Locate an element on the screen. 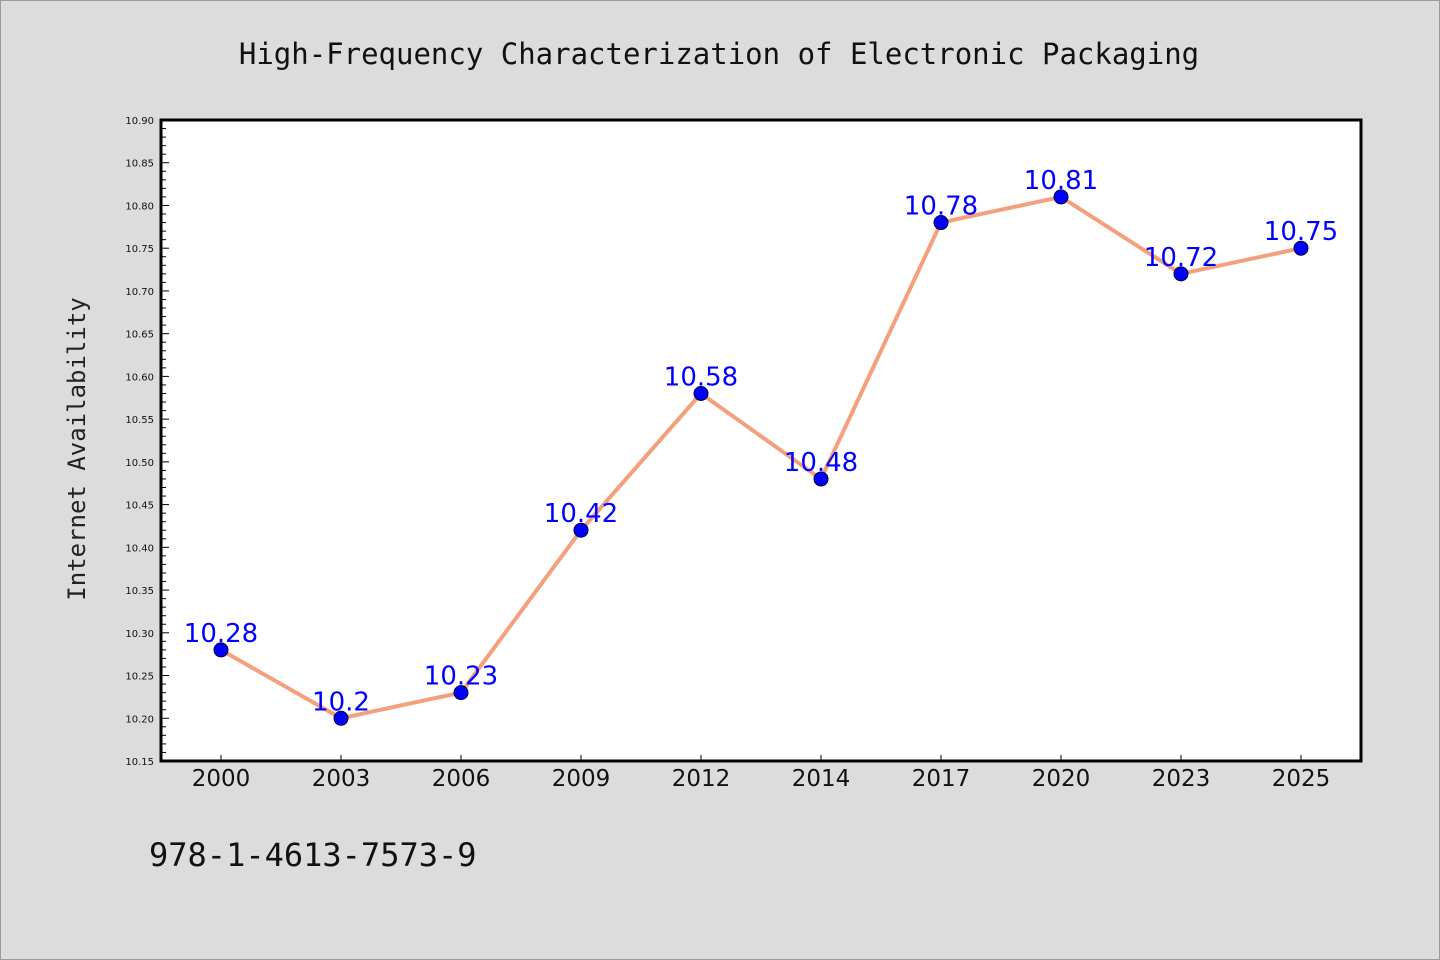 Image resolution: width=1440 pixels, height=960 pixels. y-tick-label: 10.30 is located at coordinates (139, 634).